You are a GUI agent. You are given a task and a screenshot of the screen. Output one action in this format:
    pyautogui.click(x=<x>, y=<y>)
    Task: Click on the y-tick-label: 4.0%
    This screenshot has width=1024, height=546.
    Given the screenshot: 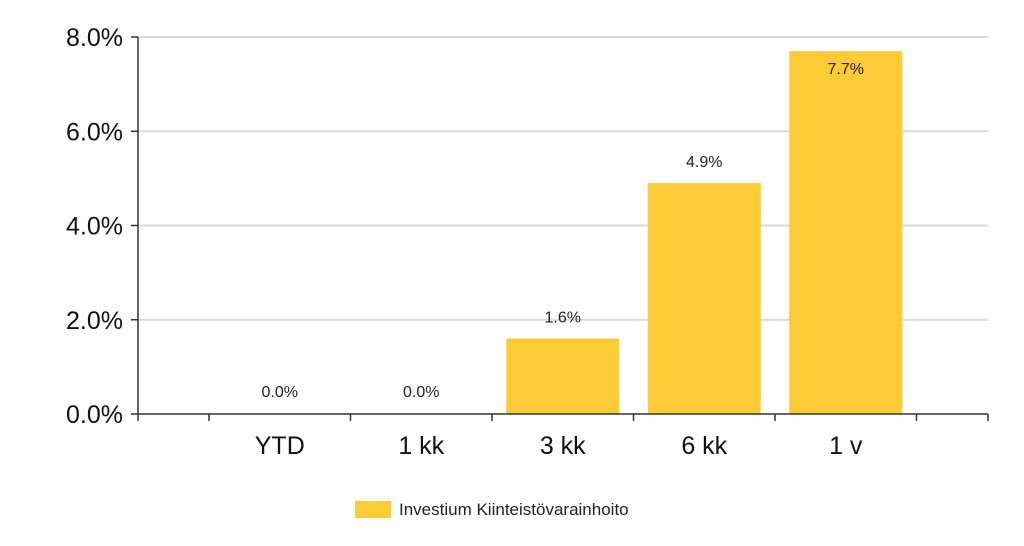 What is the action you would take?
    pyautogui.click(x=94, y=227)
    